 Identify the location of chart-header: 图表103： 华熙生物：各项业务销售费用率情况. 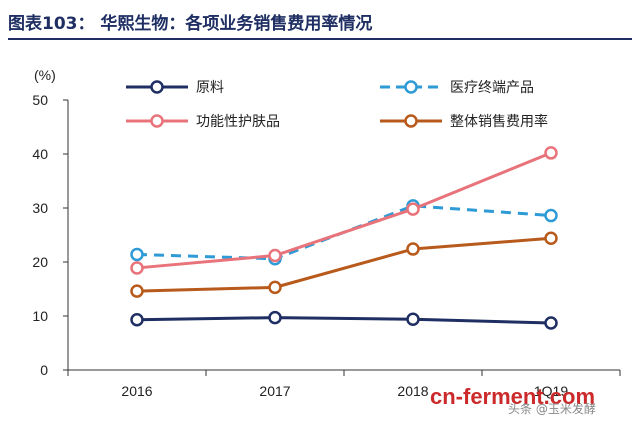
(320, 23).